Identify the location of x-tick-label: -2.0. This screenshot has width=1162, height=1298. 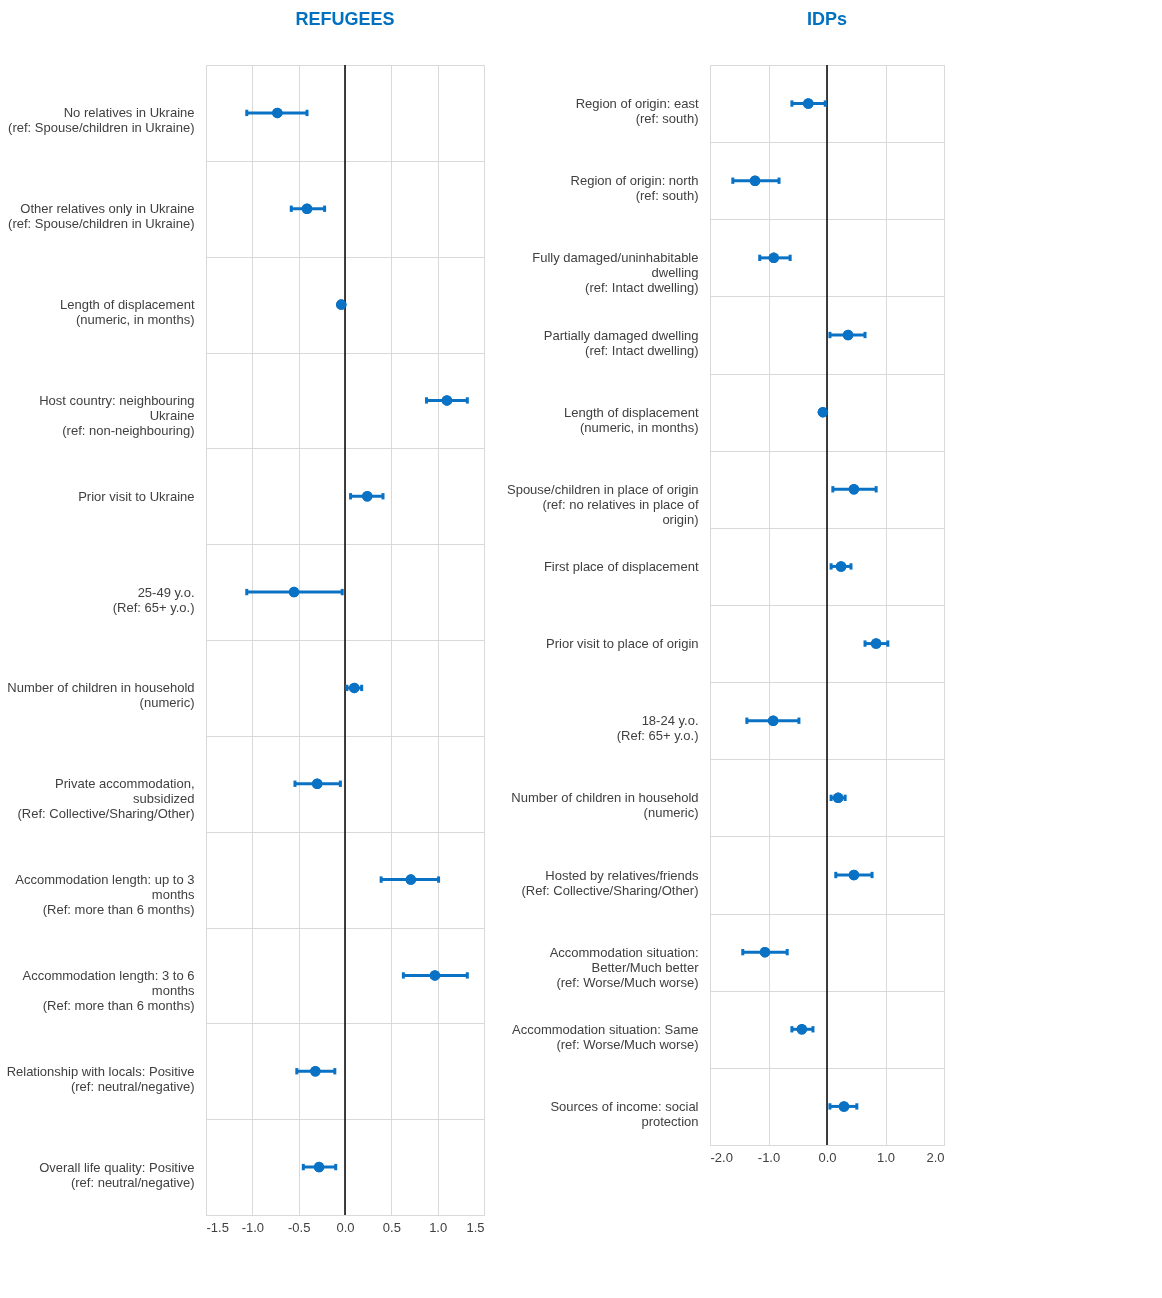
(721, 1157).